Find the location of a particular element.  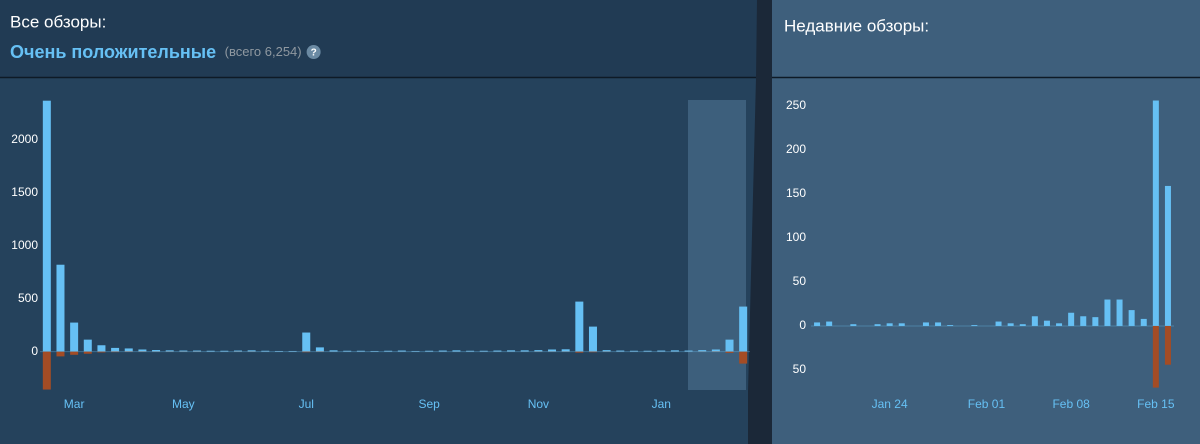

y-tick-label: 1500 is located at coordinates (24, 192).